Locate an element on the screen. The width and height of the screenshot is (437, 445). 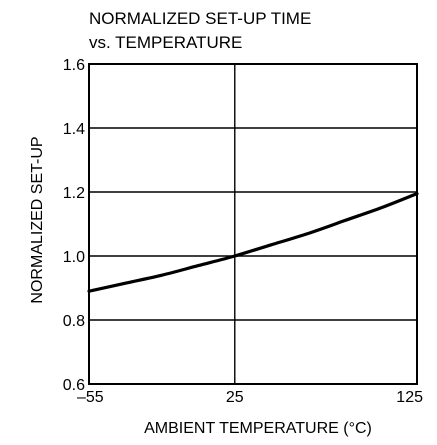
x-axis-tick-labels: –55 25 125 is located at coordinates (250, 397).